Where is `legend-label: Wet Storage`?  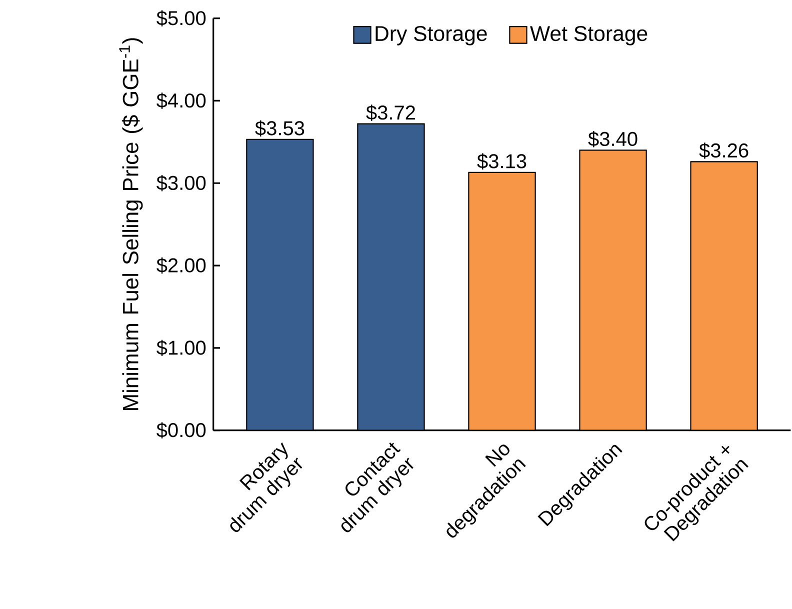
legend-label: Wet Storage is located at coordinates (589, 36).